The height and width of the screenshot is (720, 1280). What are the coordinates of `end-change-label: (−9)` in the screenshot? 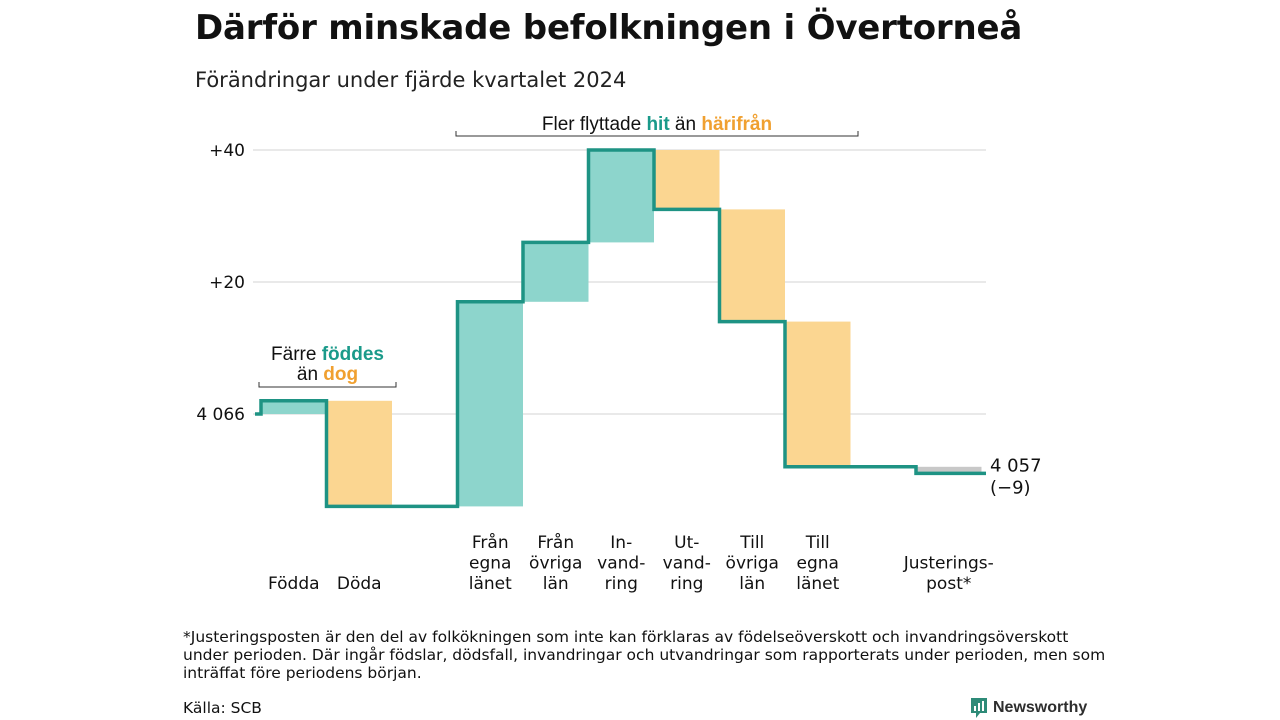 It's located at (1010, 487).